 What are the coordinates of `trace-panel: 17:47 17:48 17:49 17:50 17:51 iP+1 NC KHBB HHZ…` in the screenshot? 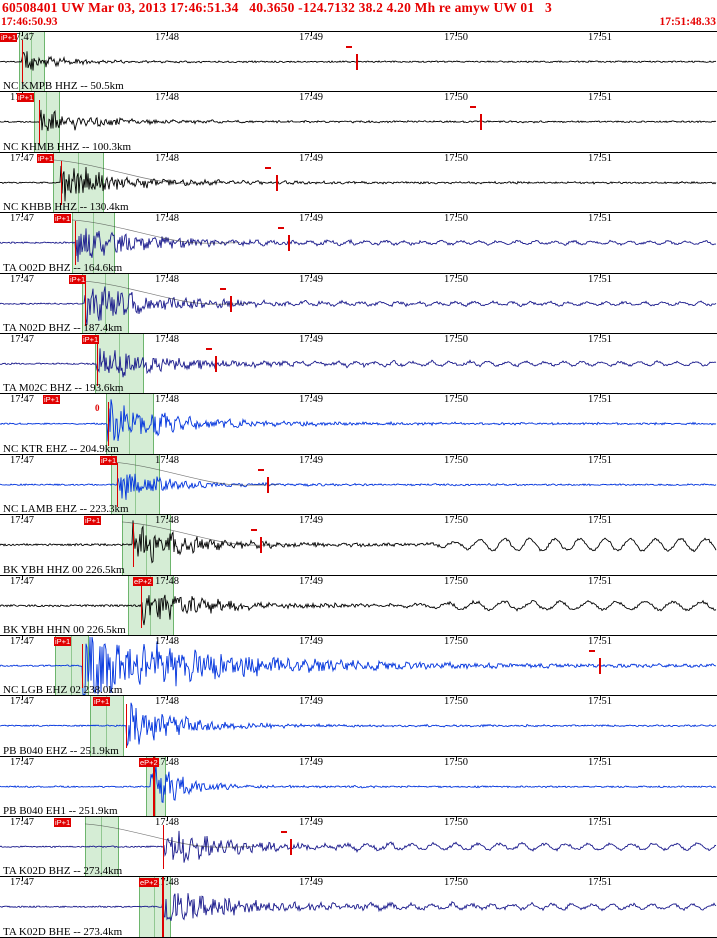 It's located at (358, 183).